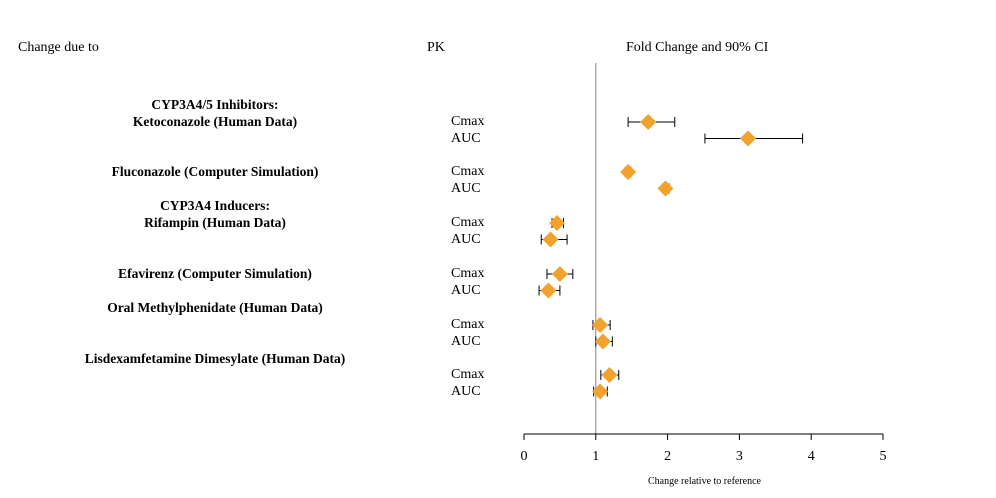 Image resolution: width=996 pixels, height=498 pixels. What do you see at coordinates (883, 456) in the screenshot?
I see `x-tick-label: 5` at bounding box center [883, 456].